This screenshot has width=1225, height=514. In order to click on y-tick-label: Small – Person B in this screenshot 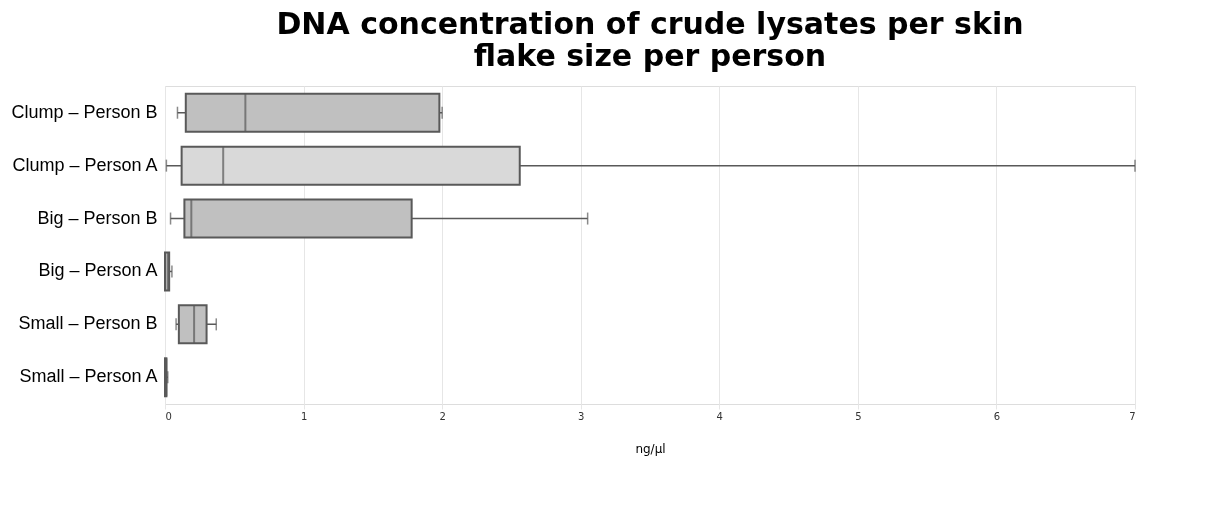, I will do `click(88, 323)`.